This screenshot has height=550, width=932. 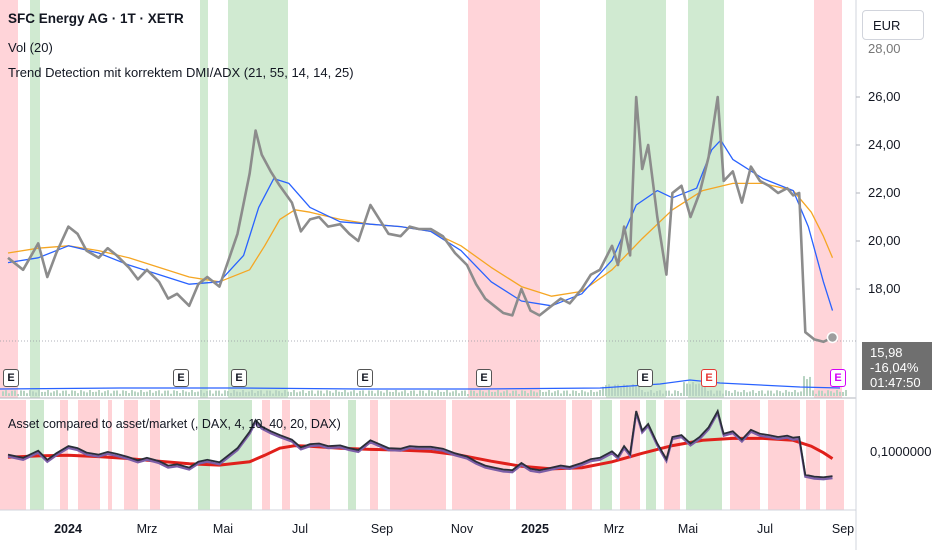 I want to click on trend-zone, so click(x=828, y=199).